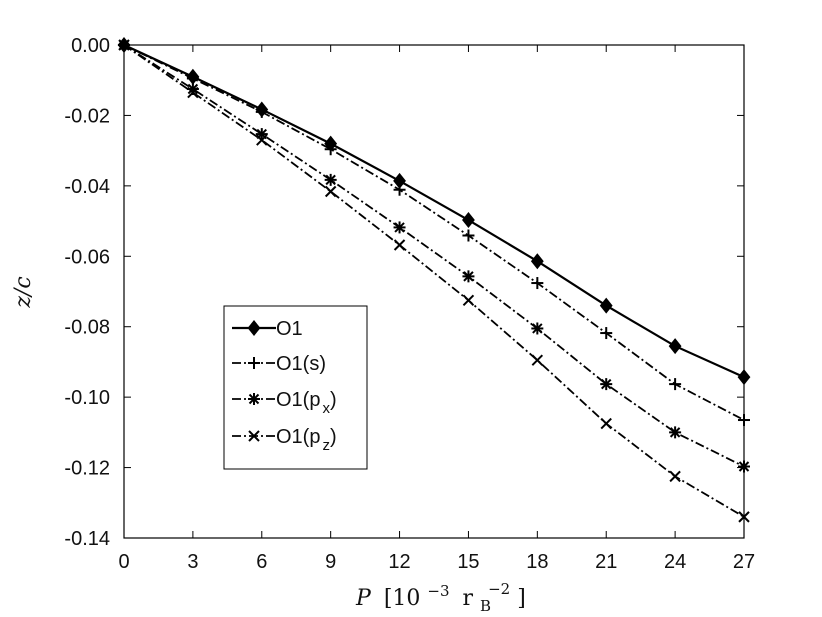  What do you see at coordinates (261, 562) in the screenshot?
I see `x-tick-label: 6` at bounding box center [261, 562].